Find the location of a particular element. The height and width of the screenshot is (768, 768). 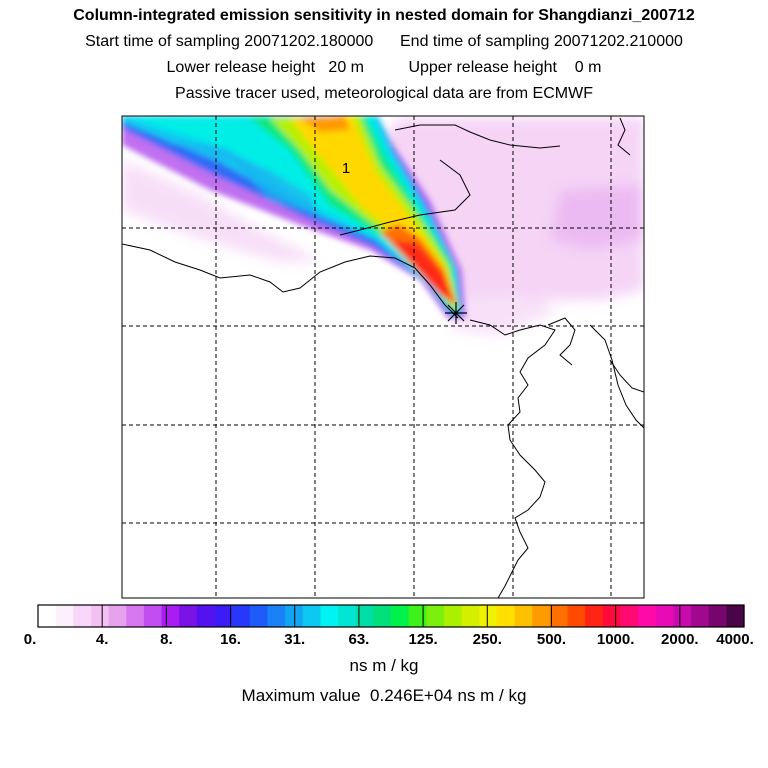

upper-label: Upper release height is located at coordinates (482, 67).